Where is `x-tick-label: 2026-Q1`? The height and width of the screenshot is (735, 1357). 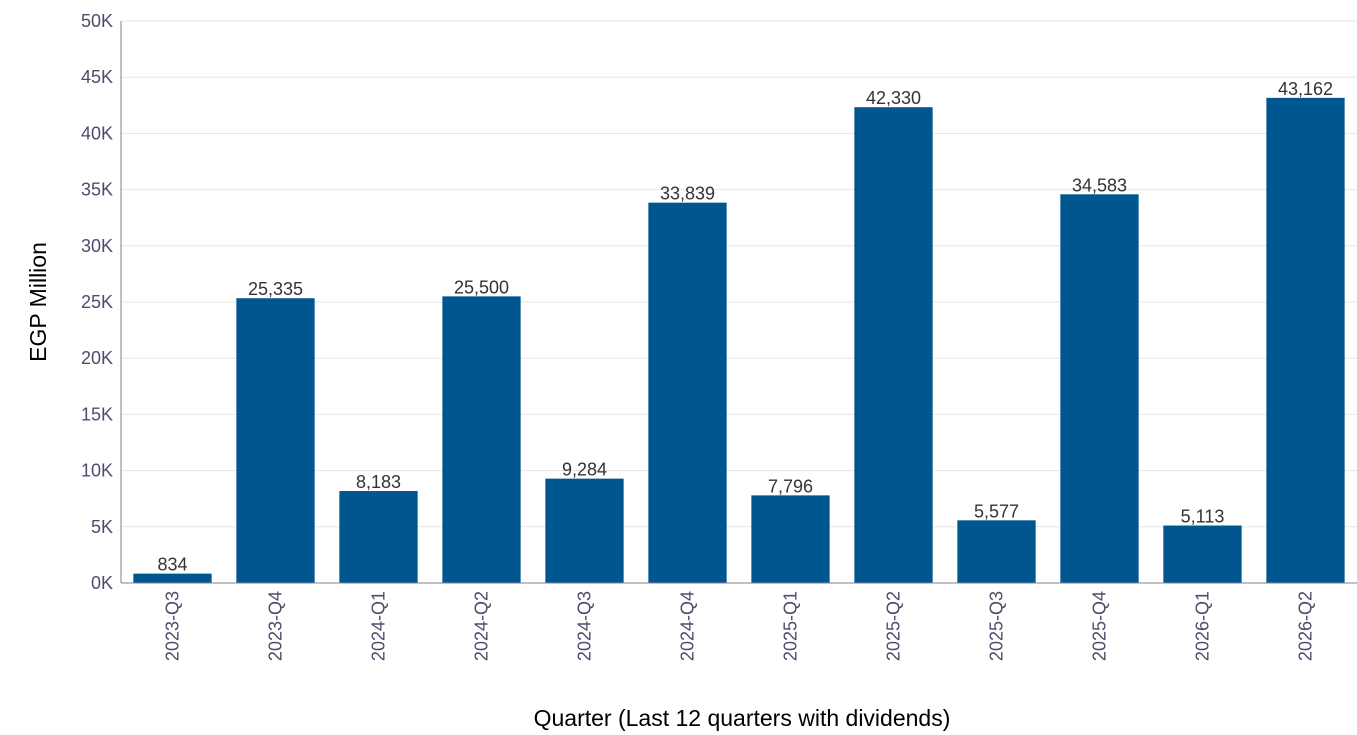 x-tick-label: 2026-Q1 is located at coordinates (1203, 626).